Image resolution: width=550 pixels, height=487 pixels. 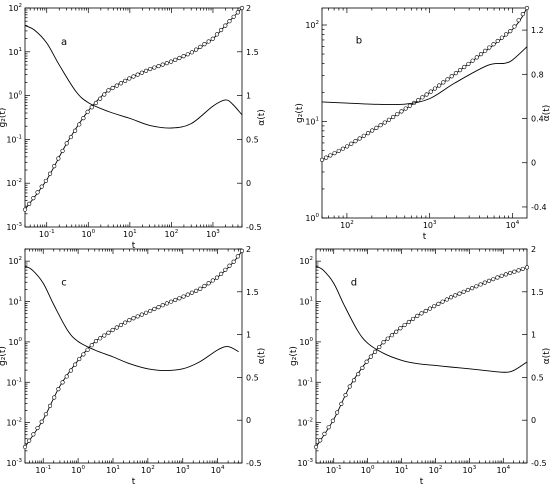 What do you see at coordinates (15, 302) in the screenshot?
I see `y-left-tick-label: 10¹` at bounding box center [15, 302].